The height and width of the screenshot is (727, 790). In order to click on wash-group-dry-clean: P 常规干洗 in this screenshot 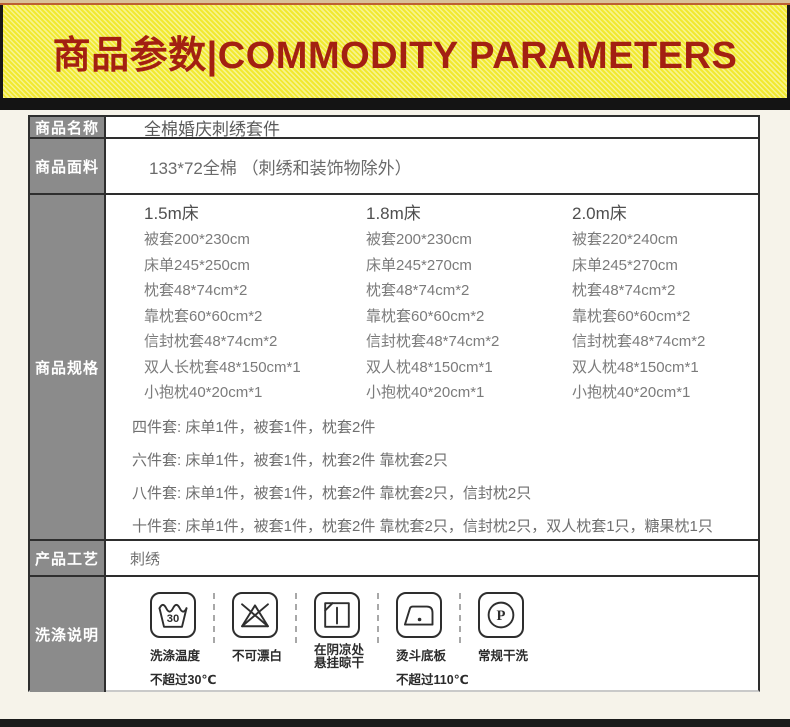, I will do `click(503, 630)`.